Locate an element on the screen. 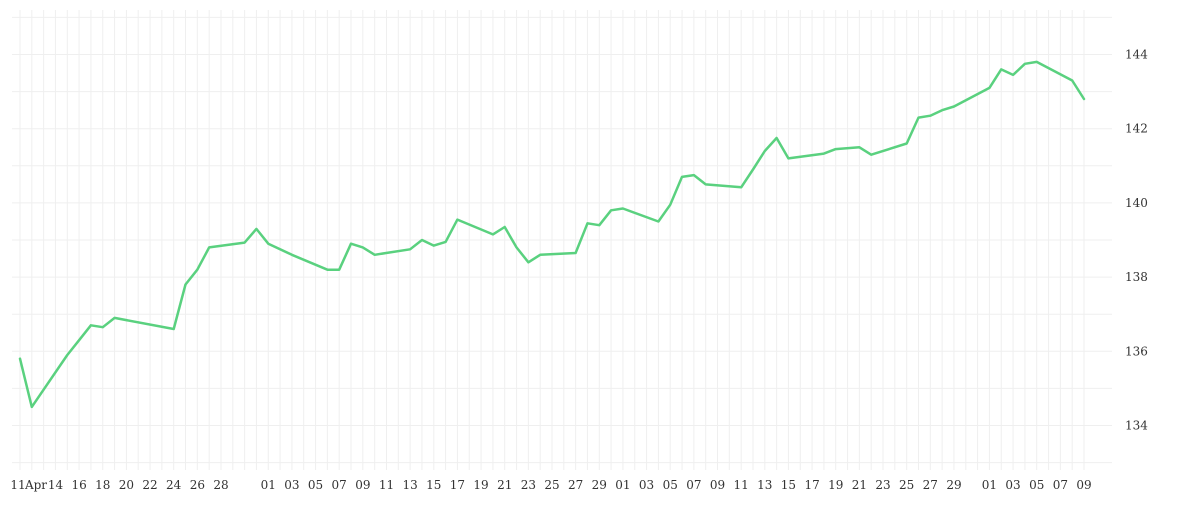  x-tick-label: 22 is located at coordinates (149, 485).